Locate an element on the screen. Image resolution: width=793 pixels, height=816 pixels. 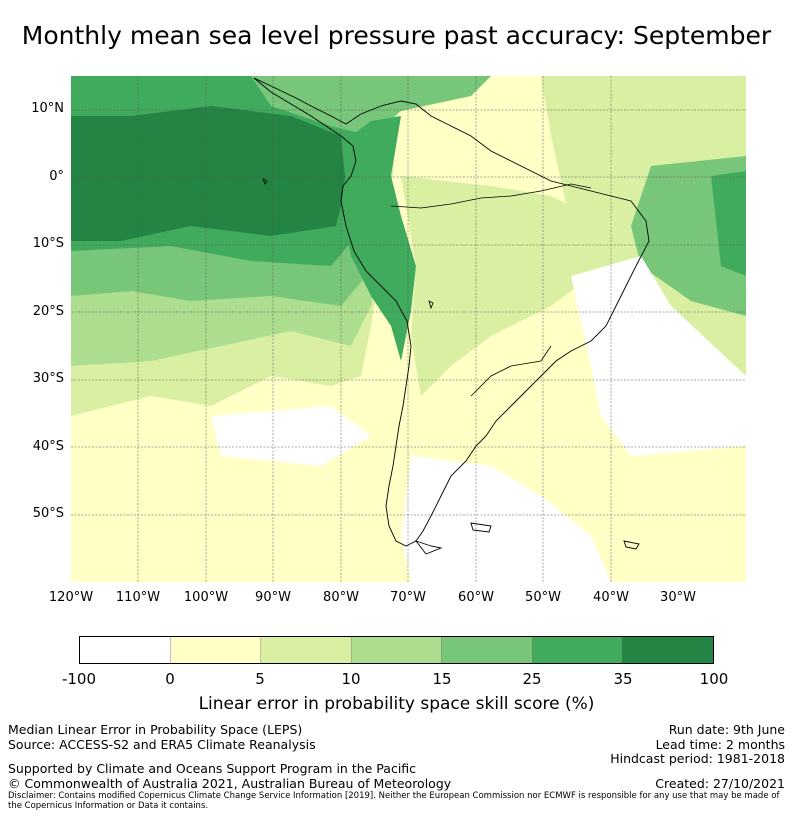
footer-lead-time: Lead time: 2 months is located at coordinates (720, 744).